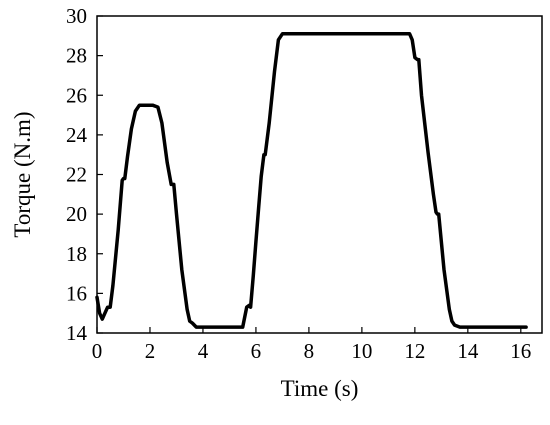 The width and height of the screenshot is (550, 425). I want to click on y-tick-label: 18, so click(76, 254).